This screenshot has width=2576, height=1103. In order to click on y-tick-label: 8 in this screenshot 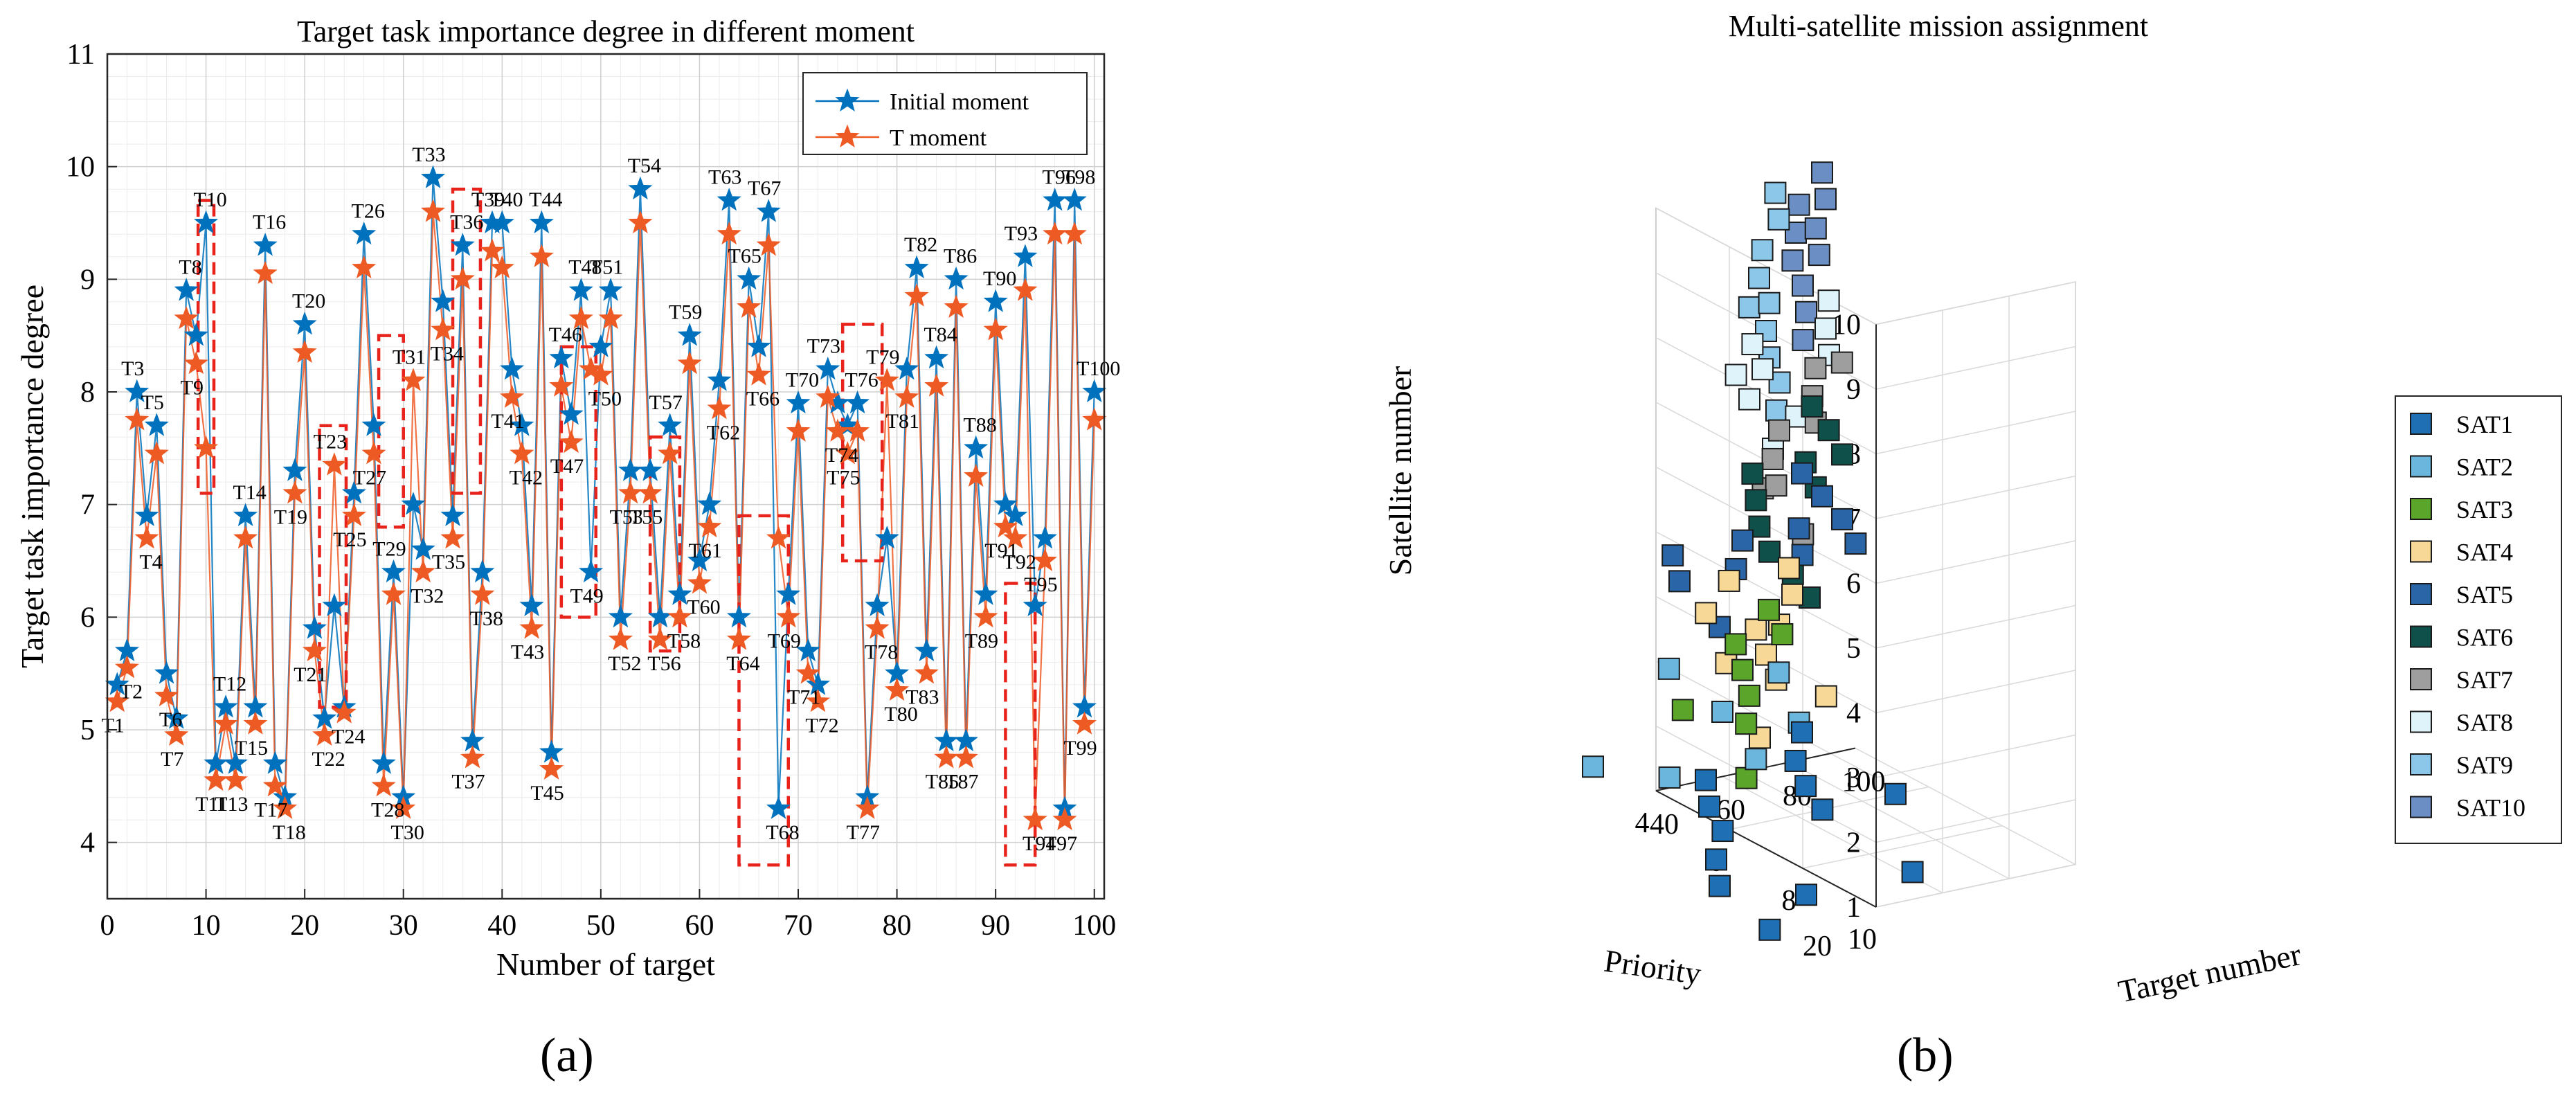, I will do `click(87, 393)`.